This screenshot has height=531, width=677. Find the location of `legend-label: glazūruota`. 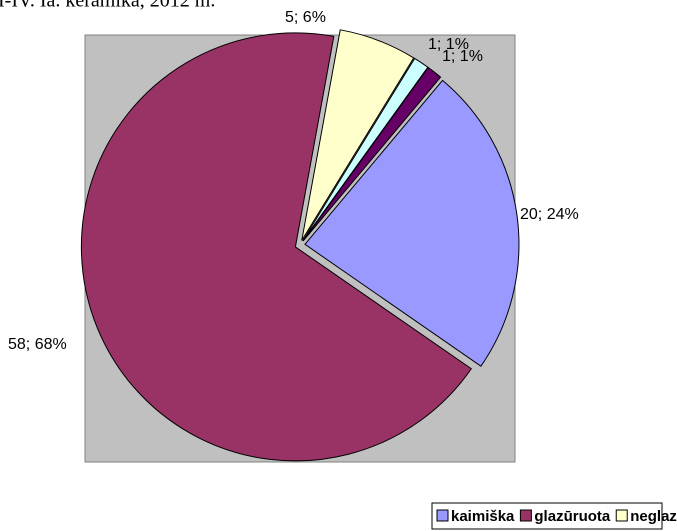

legend-label: glazūruota is located at coordinates (572, 516).